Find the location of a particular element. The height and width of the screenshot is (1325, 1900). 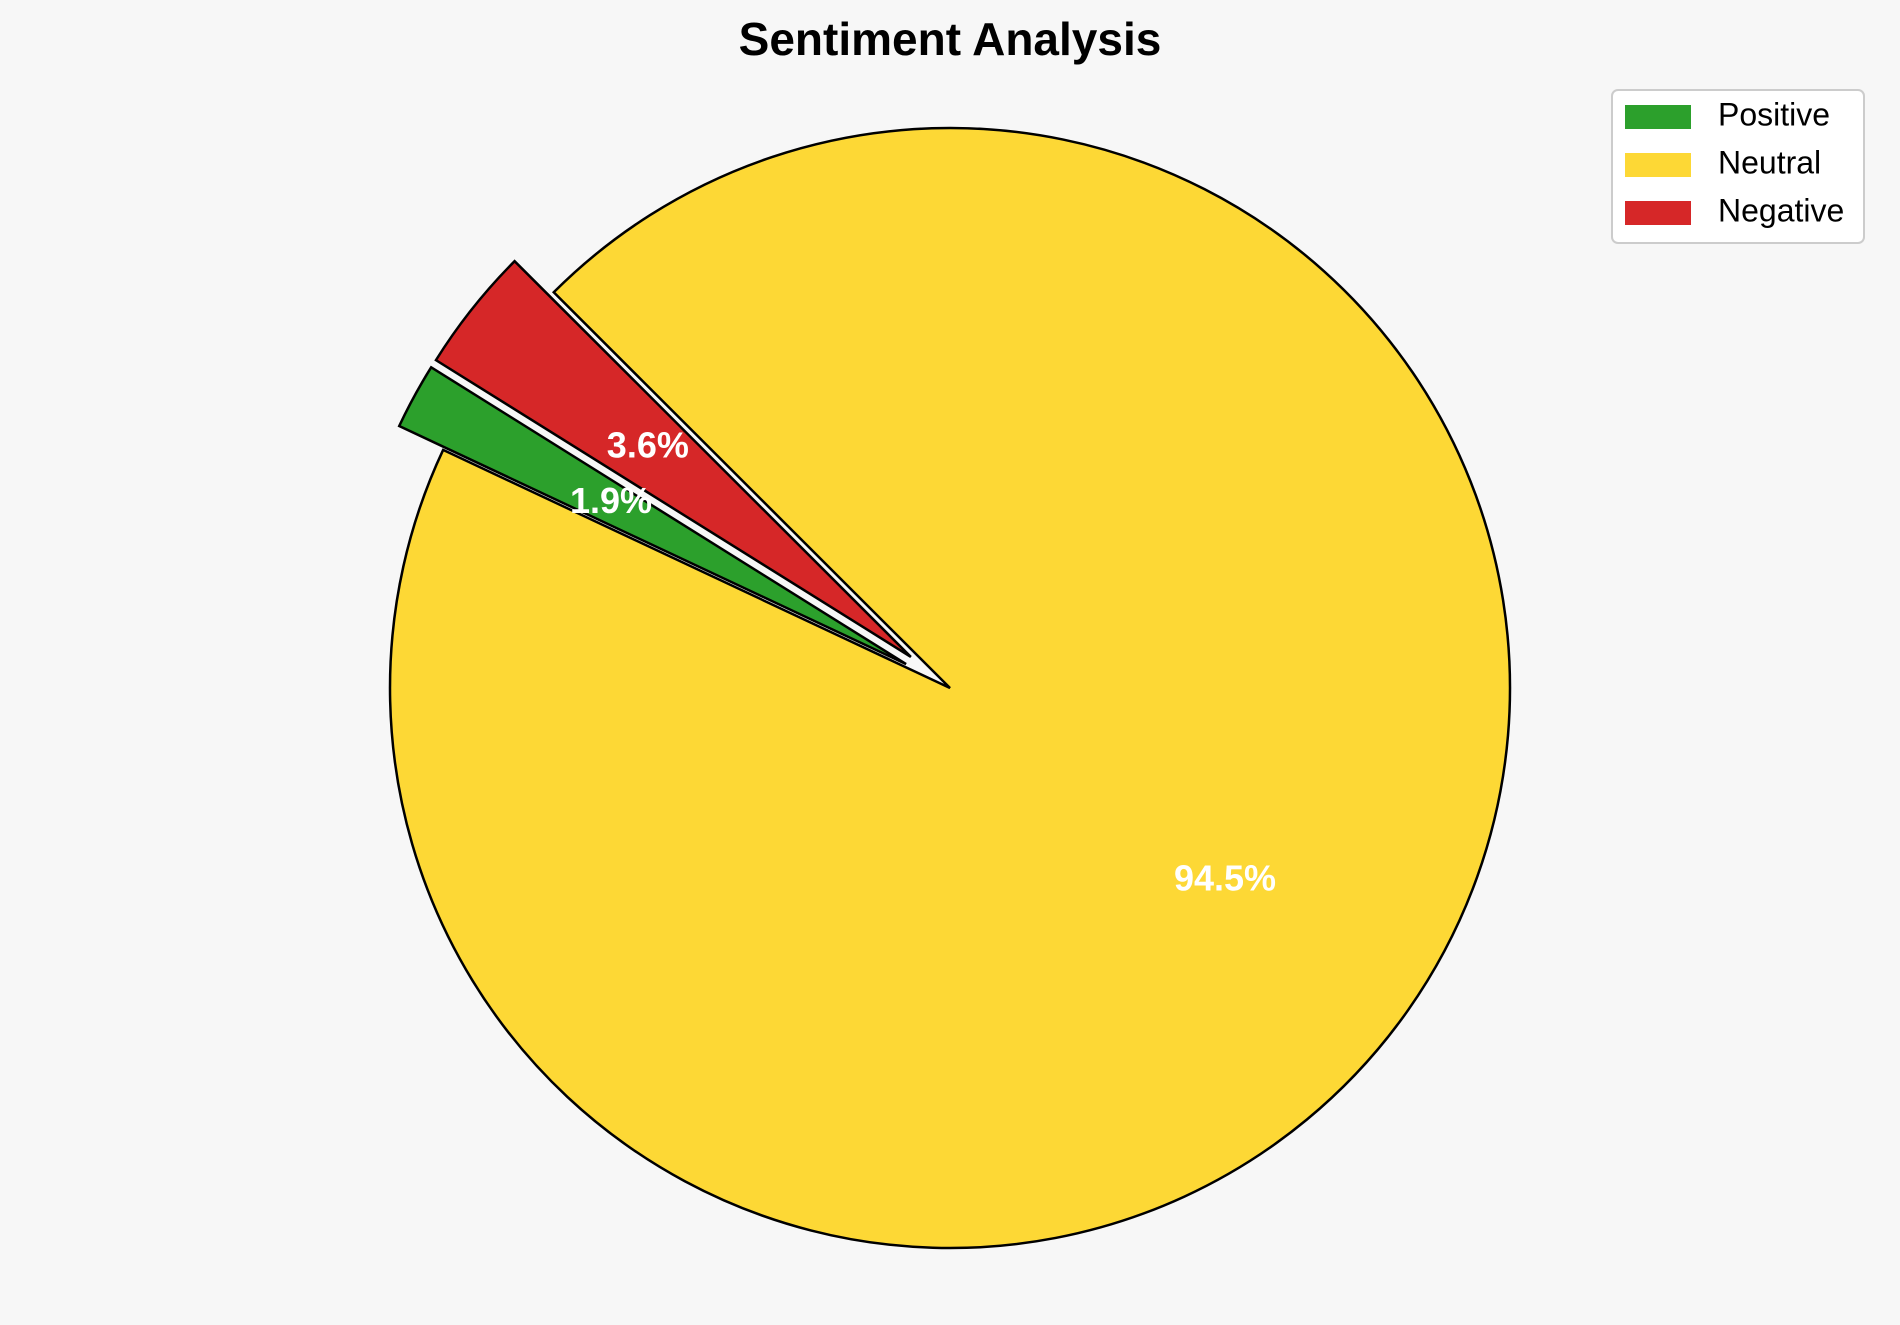

legend-items: Positive Neutral Negative is located at coordinates (1734, 162).